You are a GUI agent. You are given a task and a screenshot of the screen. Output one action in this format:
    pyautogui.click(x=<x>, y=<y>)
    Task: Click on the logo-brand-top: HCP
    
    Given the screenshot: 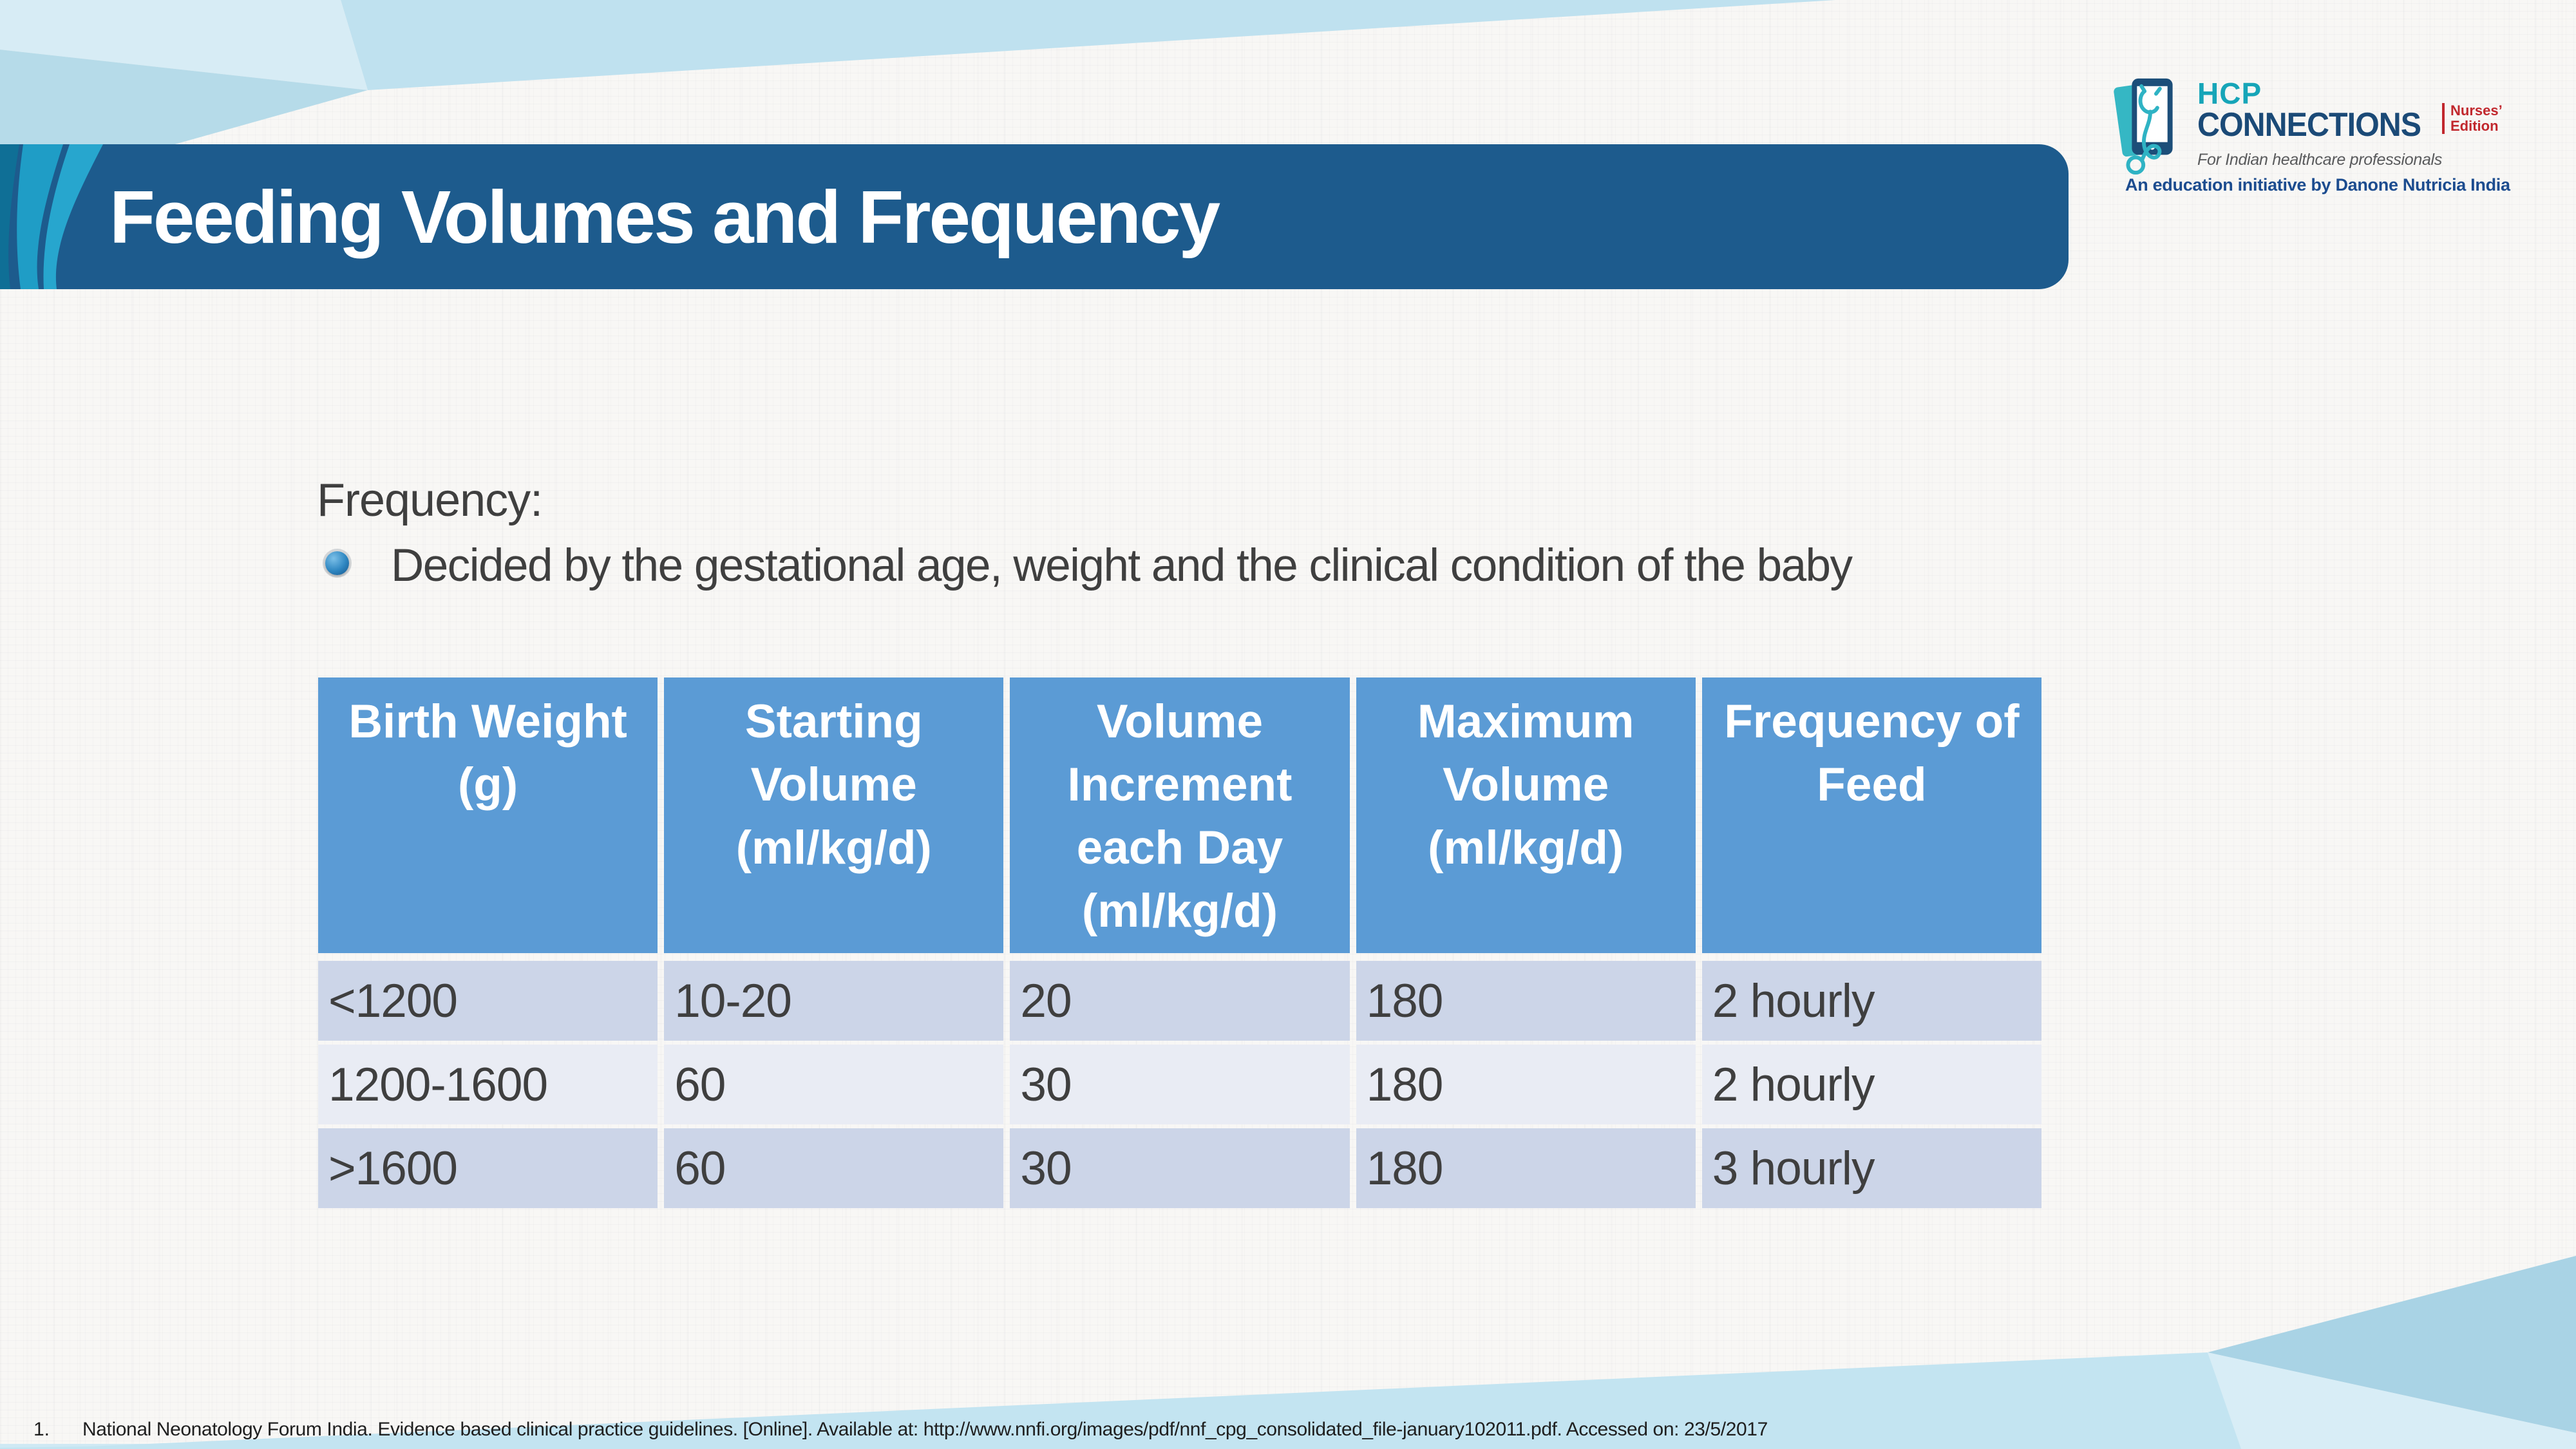 What is the action you would take?
    pyautogui.click(x=2229, y=93)
    